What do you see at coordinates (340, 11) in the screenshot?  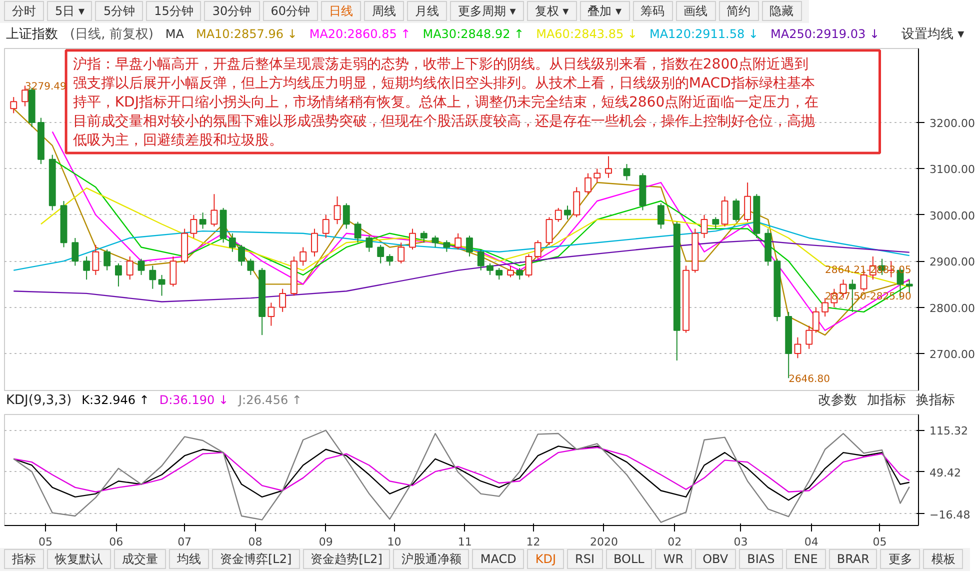 I see `text: 日线` at bounding box center [340, 11].